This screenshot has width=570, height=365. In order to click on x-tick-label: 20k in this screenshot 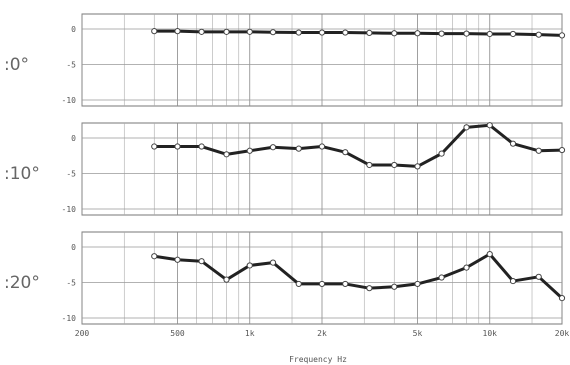, I will do `click(562, 333)`.